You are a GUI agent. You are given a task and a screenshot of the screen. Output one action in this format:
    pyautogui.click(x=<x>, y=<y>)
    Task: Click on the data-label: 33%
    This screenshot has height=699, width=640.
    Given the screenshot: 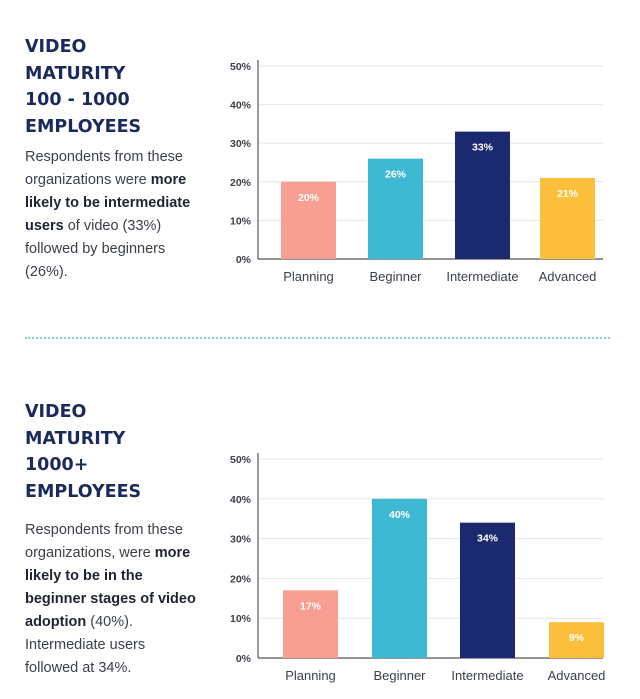 What is the action you would take?
    pyautogui.click(x=483, y=148)
    